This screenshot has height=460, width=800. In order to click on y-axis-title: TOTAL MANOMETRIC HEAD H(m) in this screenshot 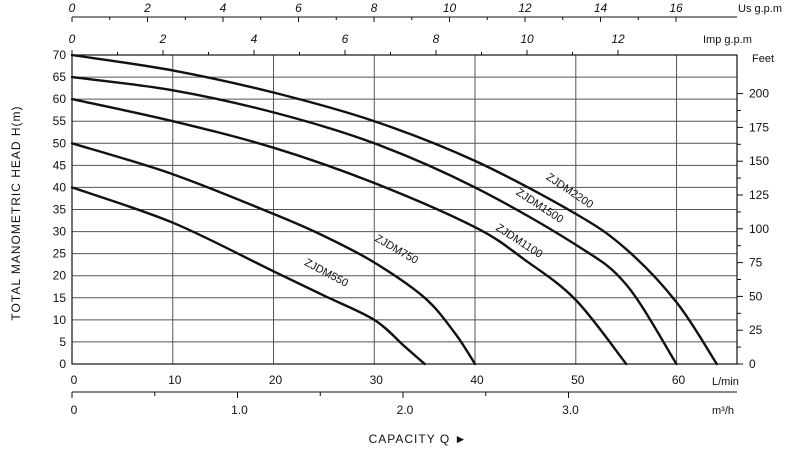, I will do `click(16, 212)`.